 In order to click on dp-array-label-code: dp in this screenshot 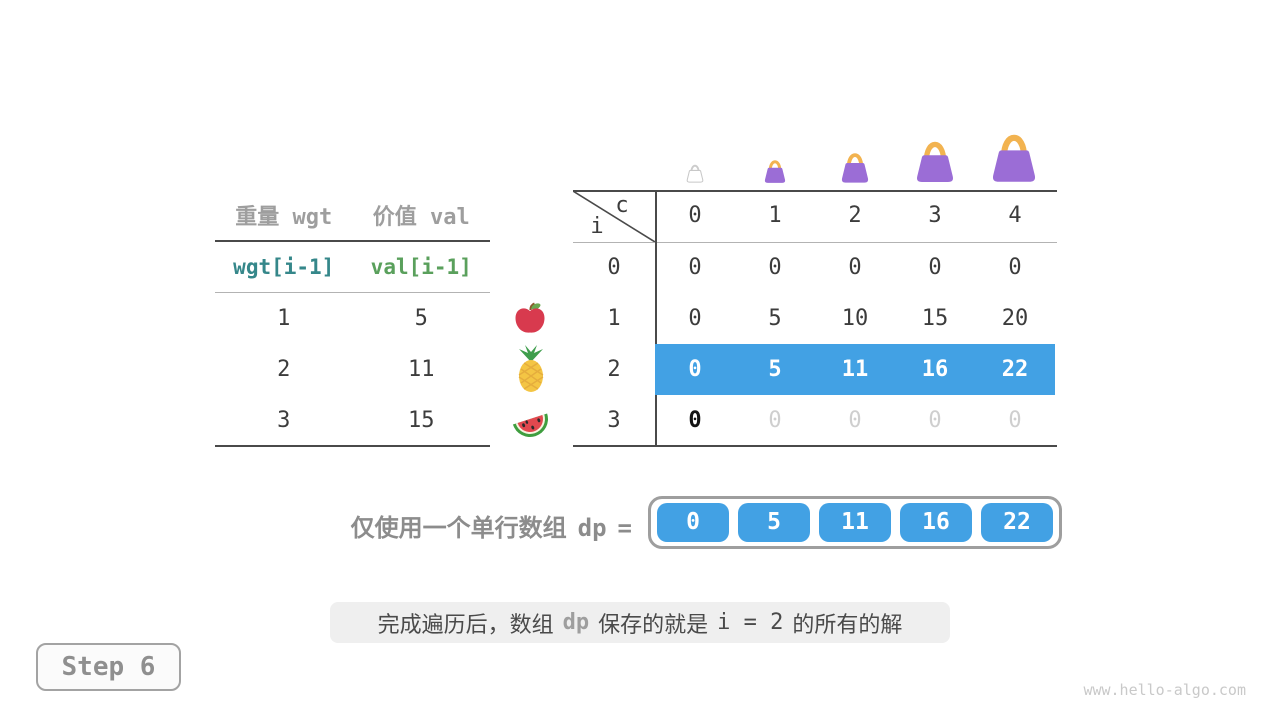, I will do `click(592, 528)`.